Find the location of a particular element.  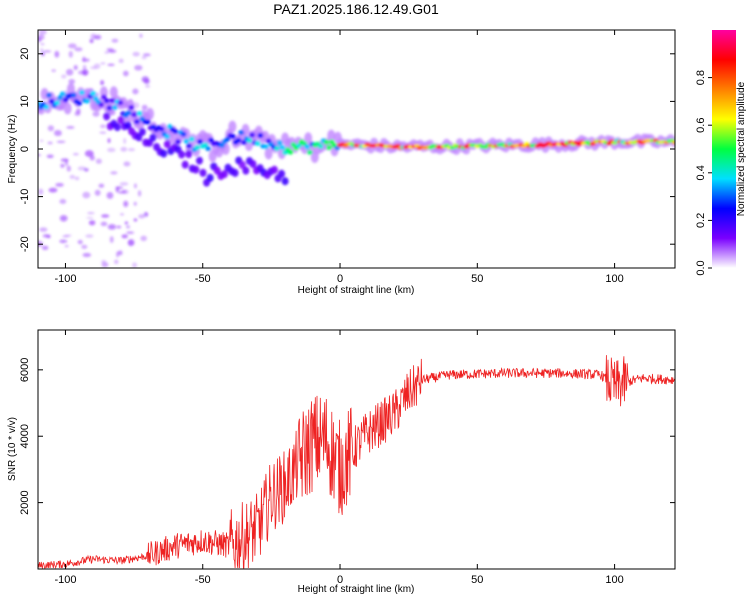

y-tick-label: 4000 is located at coordinates (25, 436).